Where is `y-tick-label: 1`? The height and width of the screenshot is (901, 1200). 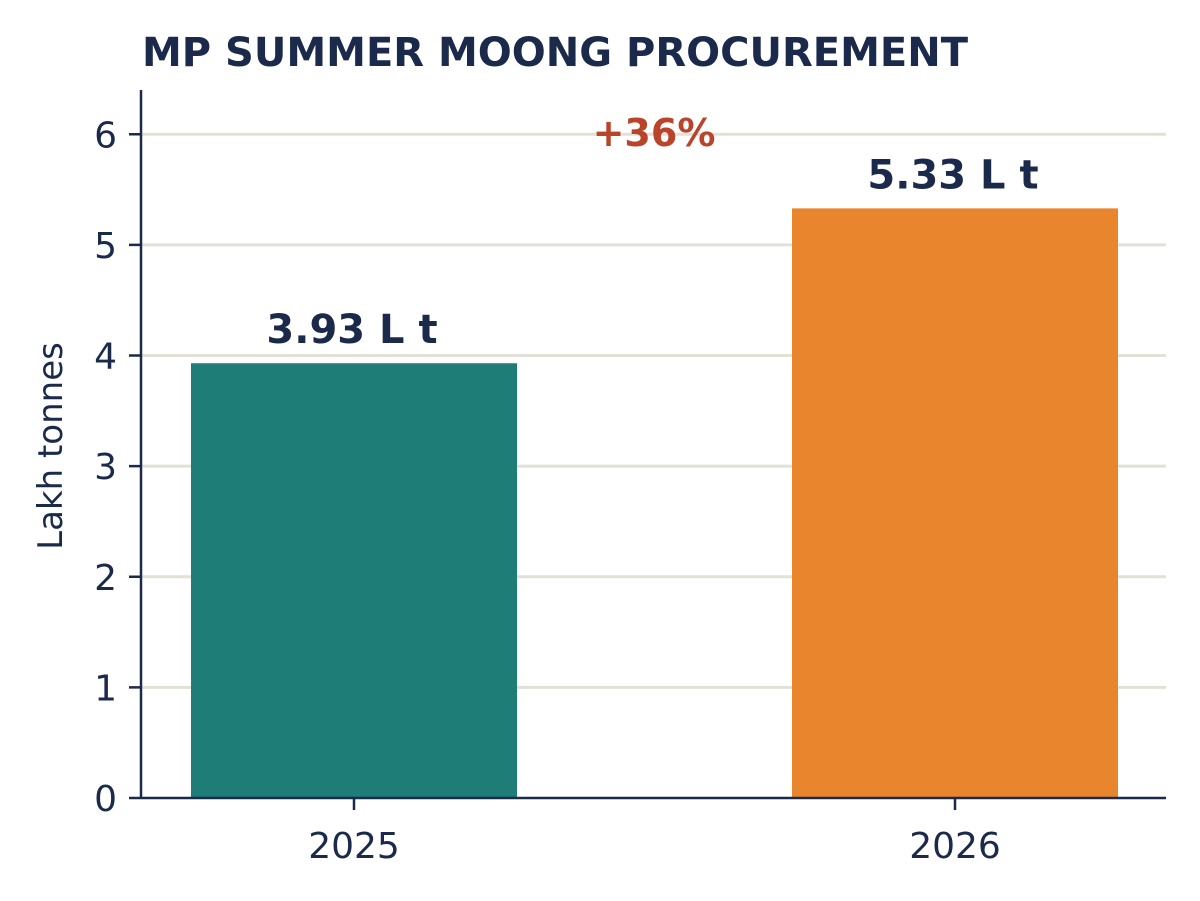 y-tick-label: 1 is located at coordinates (105, 688).